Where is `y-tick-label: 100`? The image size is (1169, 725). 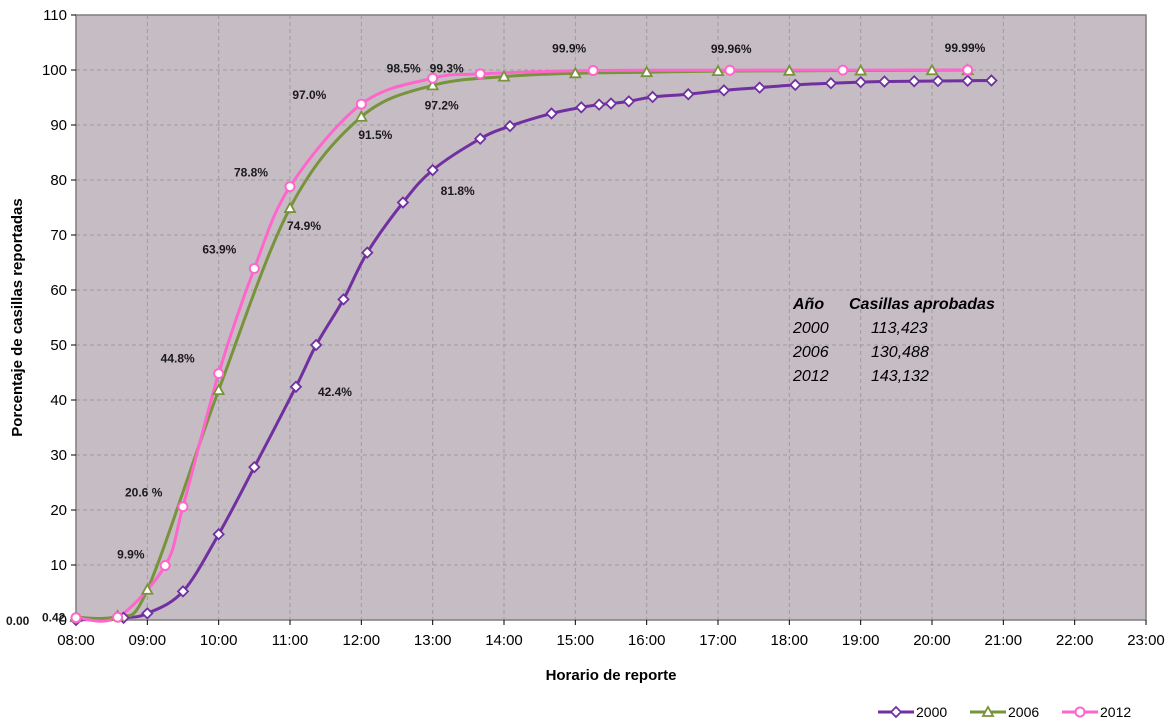 y-tick-label: 100 is located at coordinates (54, 70).